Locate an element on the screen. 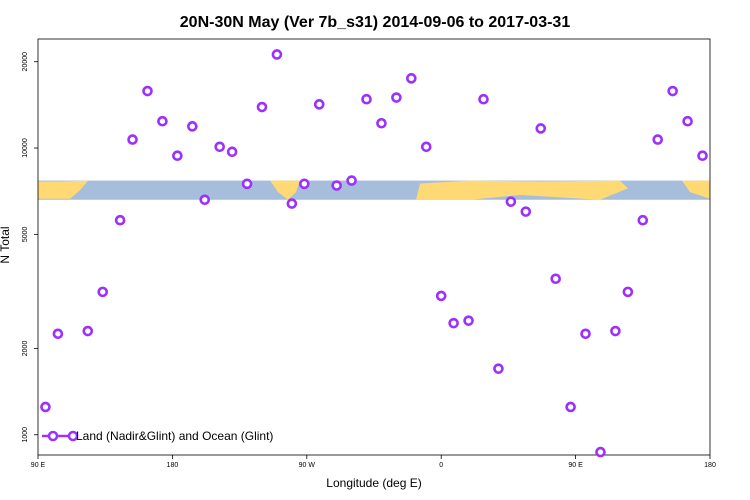 The image size is (750, 500). x-tick-label: 0 is located at coordinates (441, 465).